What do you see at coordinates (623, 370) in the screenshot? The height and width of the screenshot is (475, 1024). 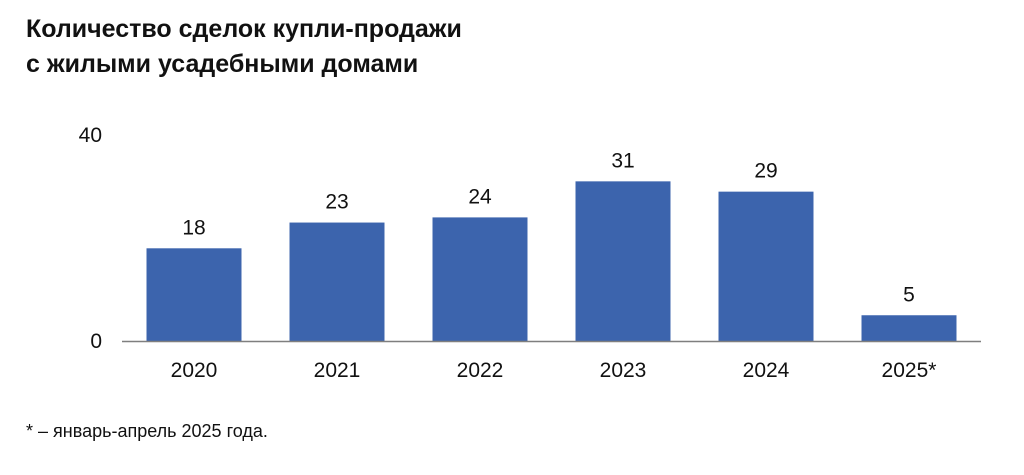 I see `x-tick-label-2023: 2023` at bounding box center [623, 370].